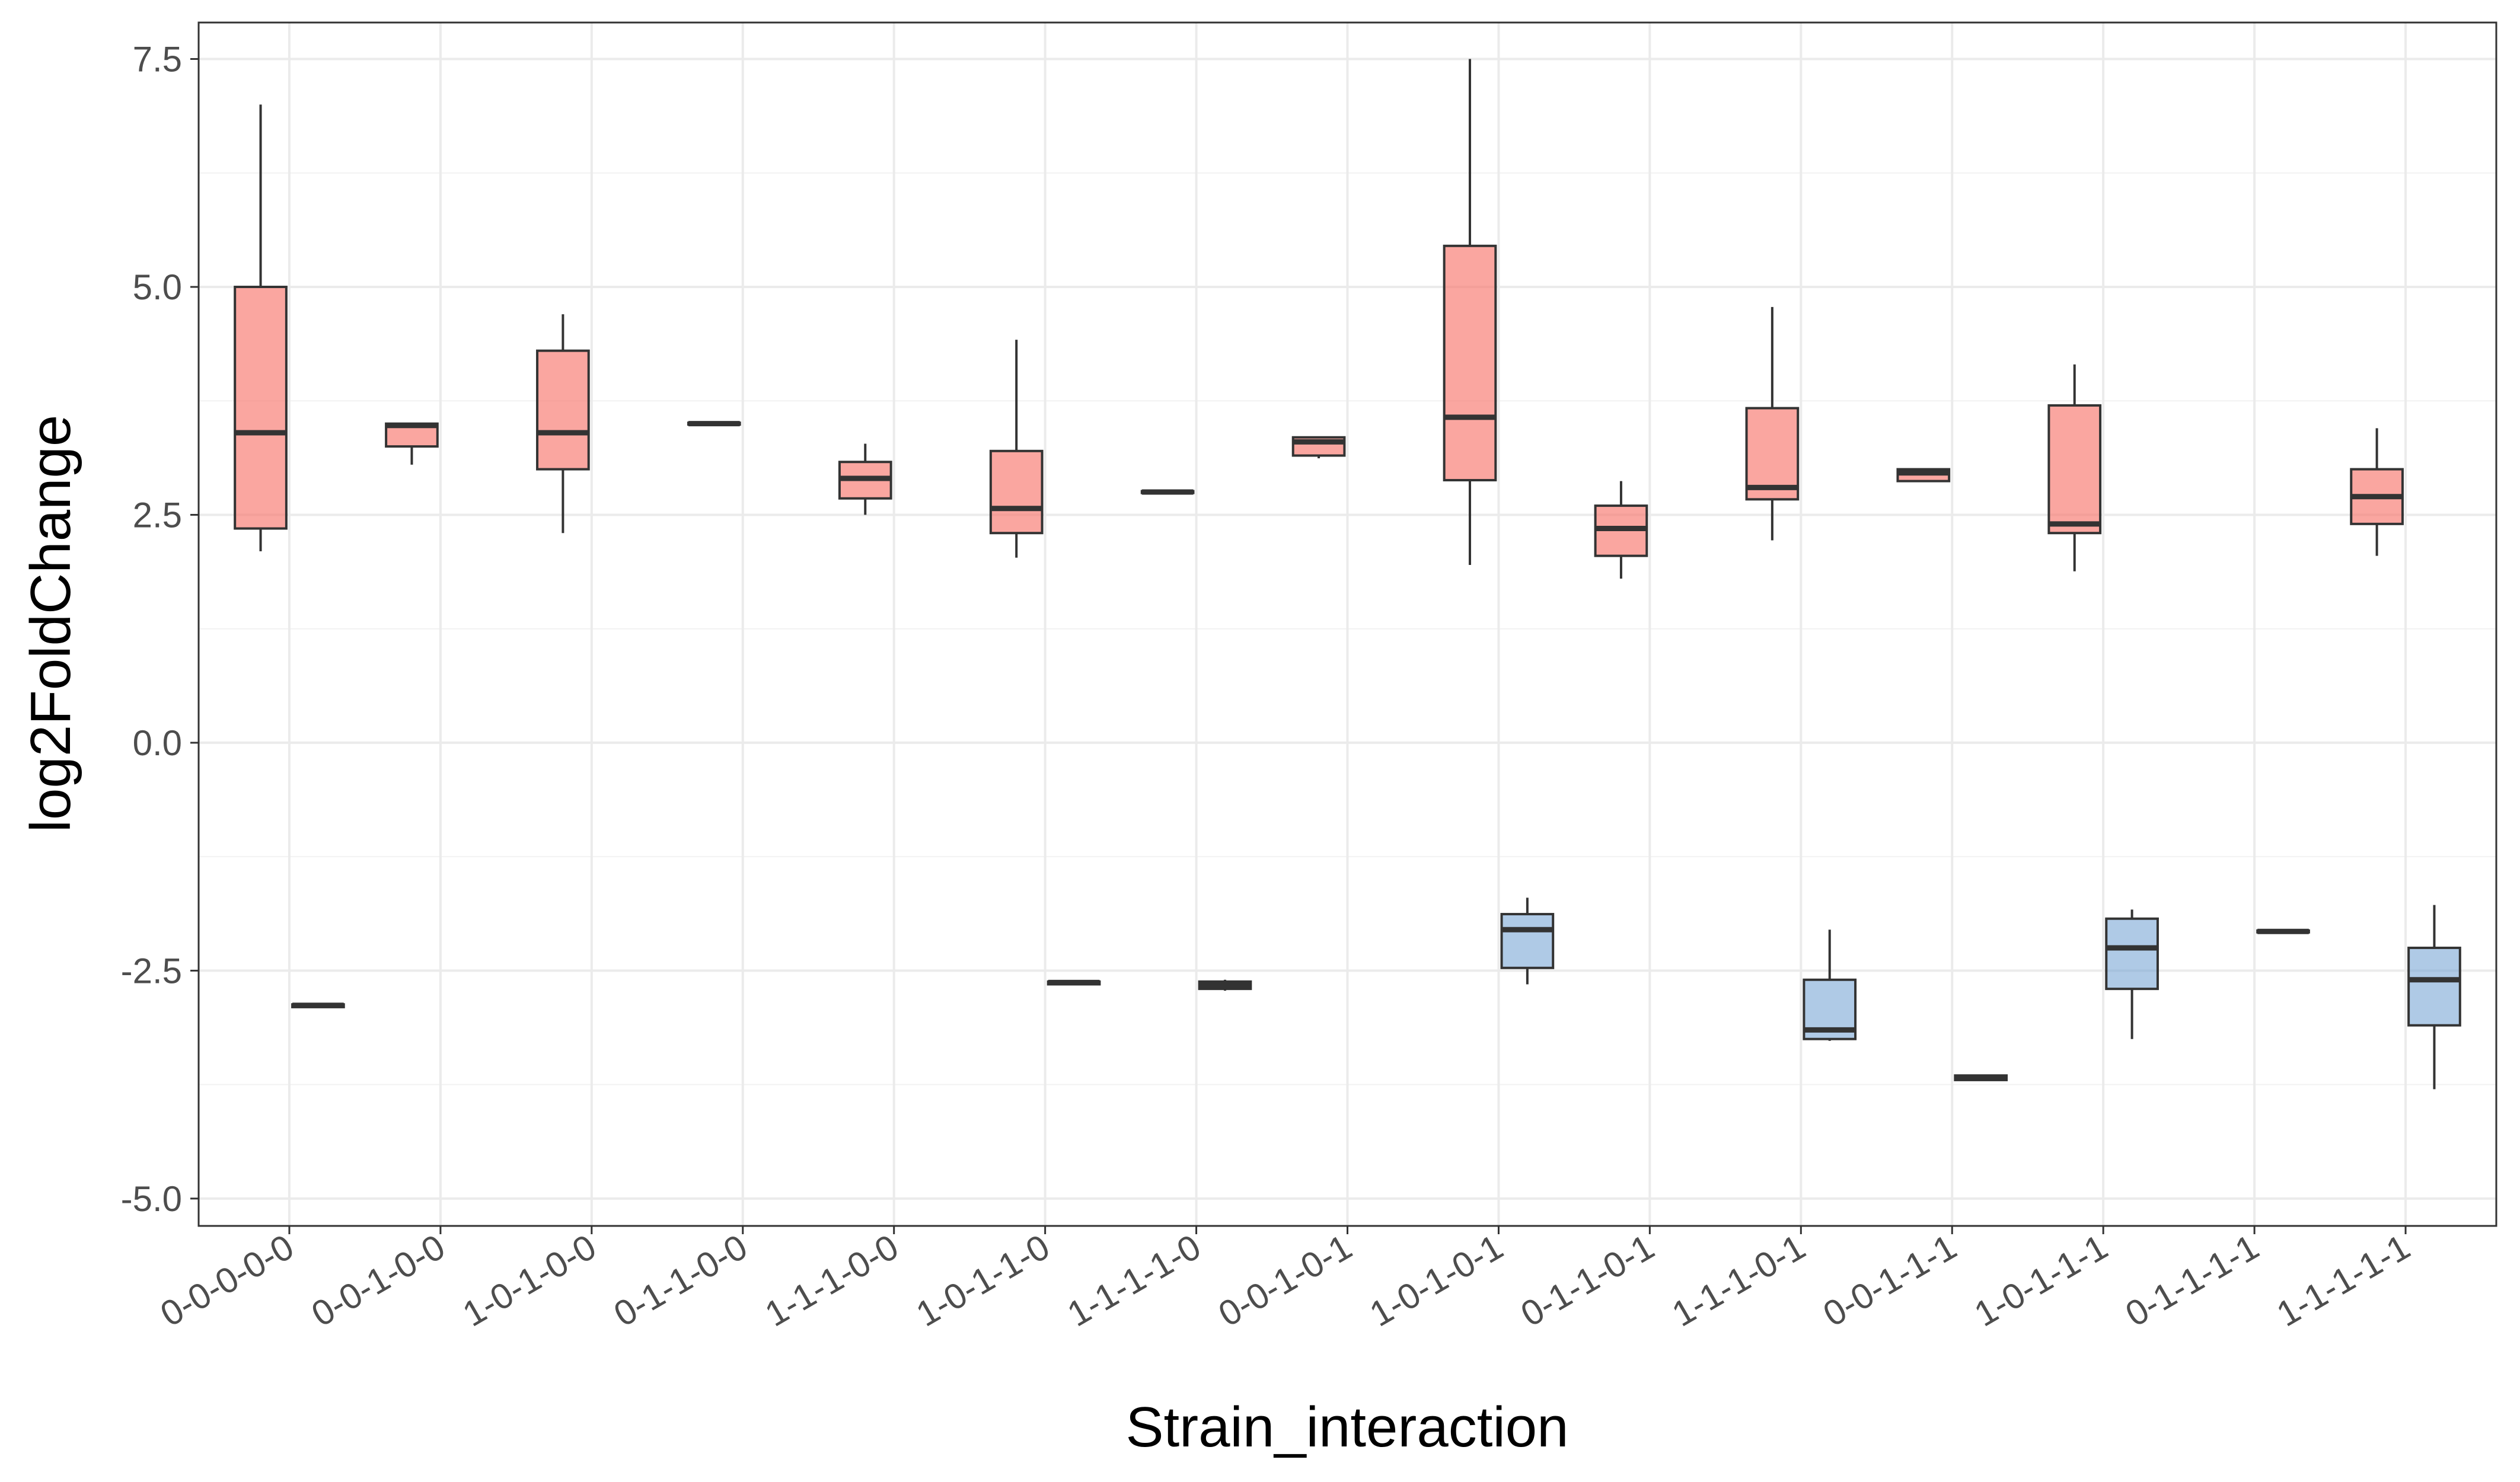 This screenshot has height=1482, width=2520. What do you see at coordinates (1134, 1280) in the screenshot?
I see `x-tick-label: 1-1-1-1-0` at bounding box center [1134, 1280].